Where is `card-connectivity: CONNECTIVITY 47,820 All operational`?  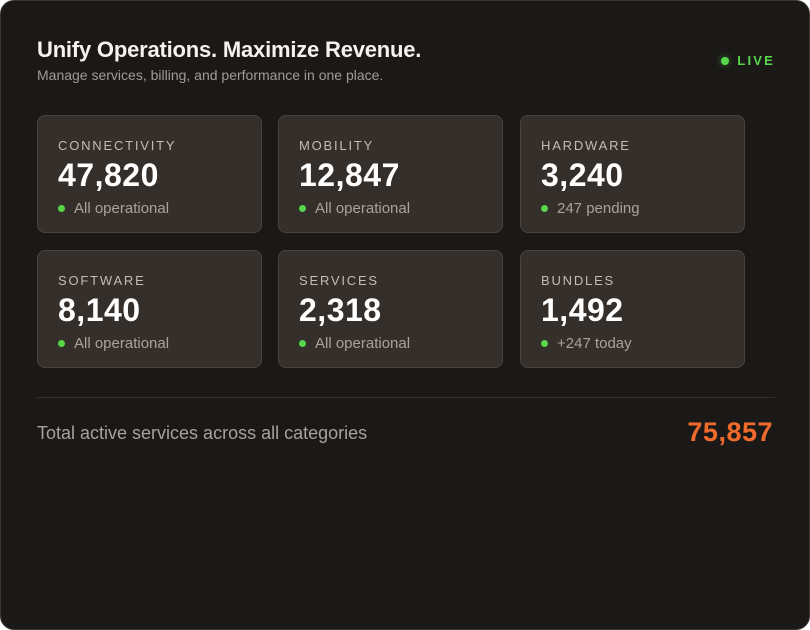 card-connectivity: CONNECTIVITY 47,820 All operational is located at coordinates (149, 174).